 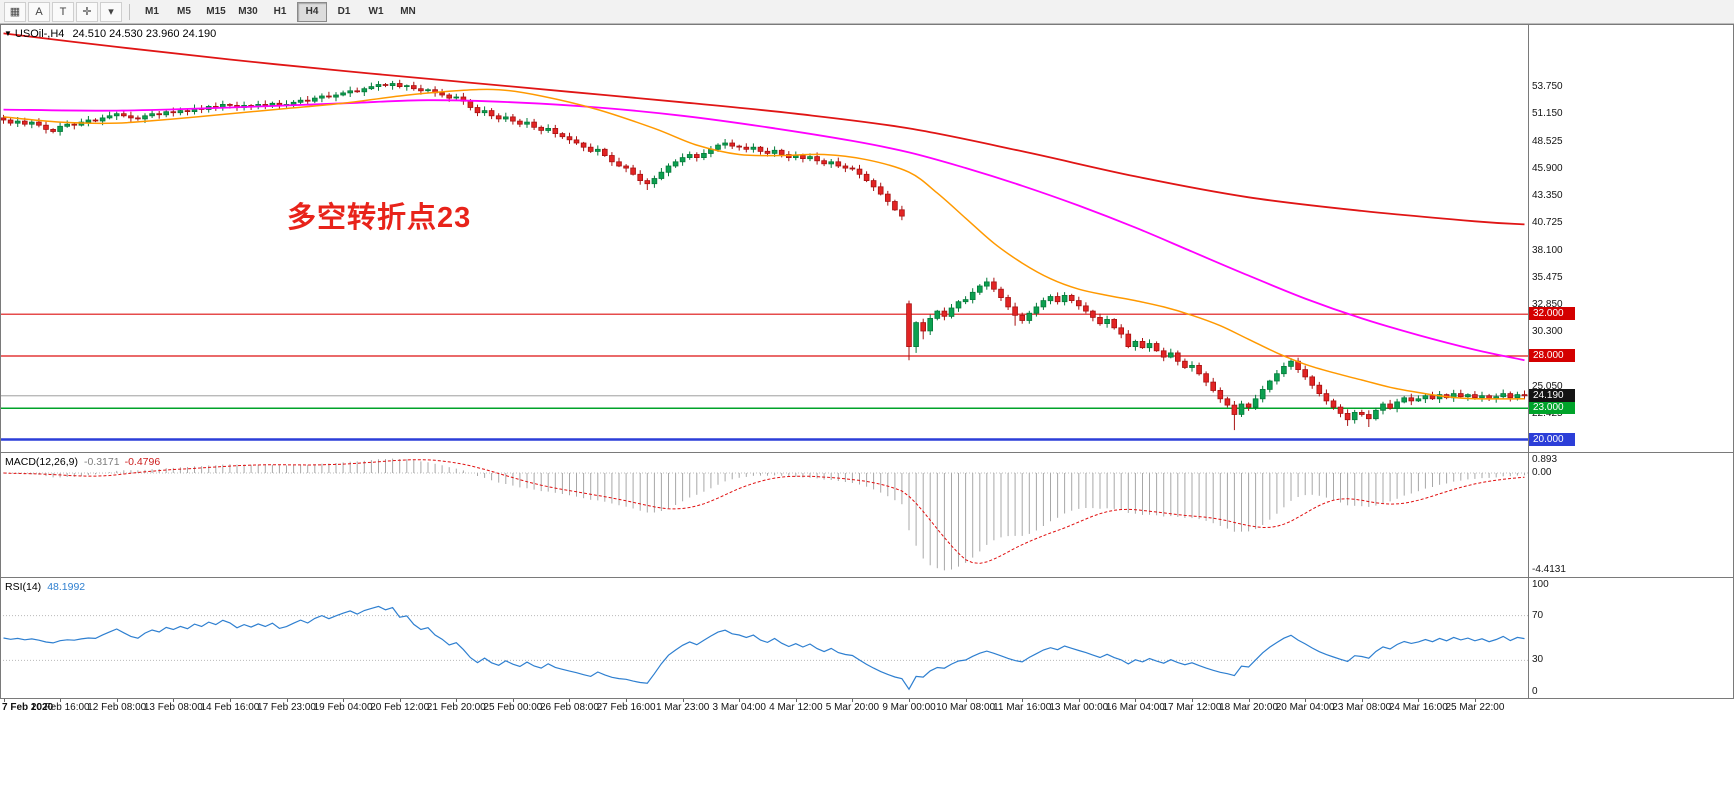 What do you see at coordinates (1547, 141) in the screenshot?
I see `price-axis-label: 48.525` at bounding box center [1547, 141].